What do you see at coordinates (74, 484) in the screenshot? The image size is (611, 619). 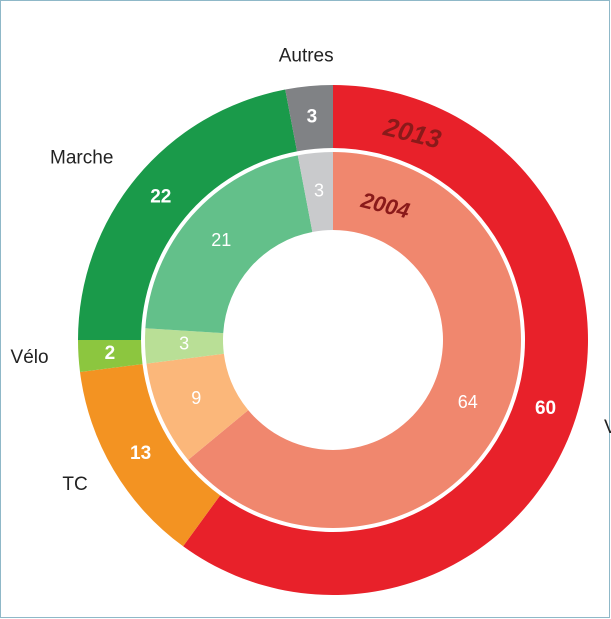 I see `category-label: TC` at bounding box center [74, 484].